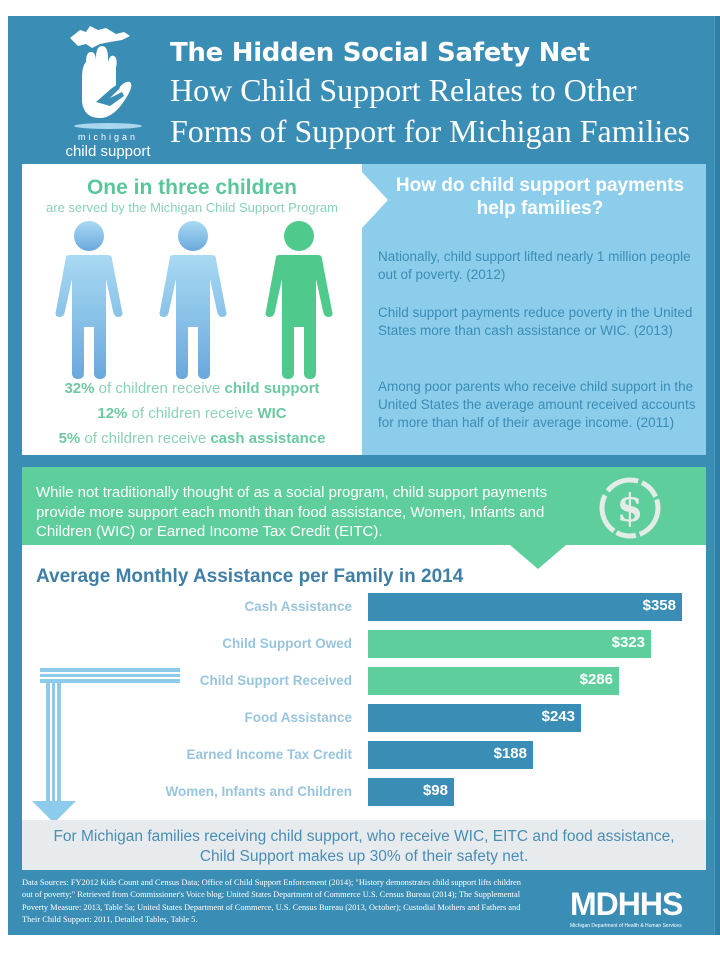  I want to click on panel-edge, so click(717, 475).